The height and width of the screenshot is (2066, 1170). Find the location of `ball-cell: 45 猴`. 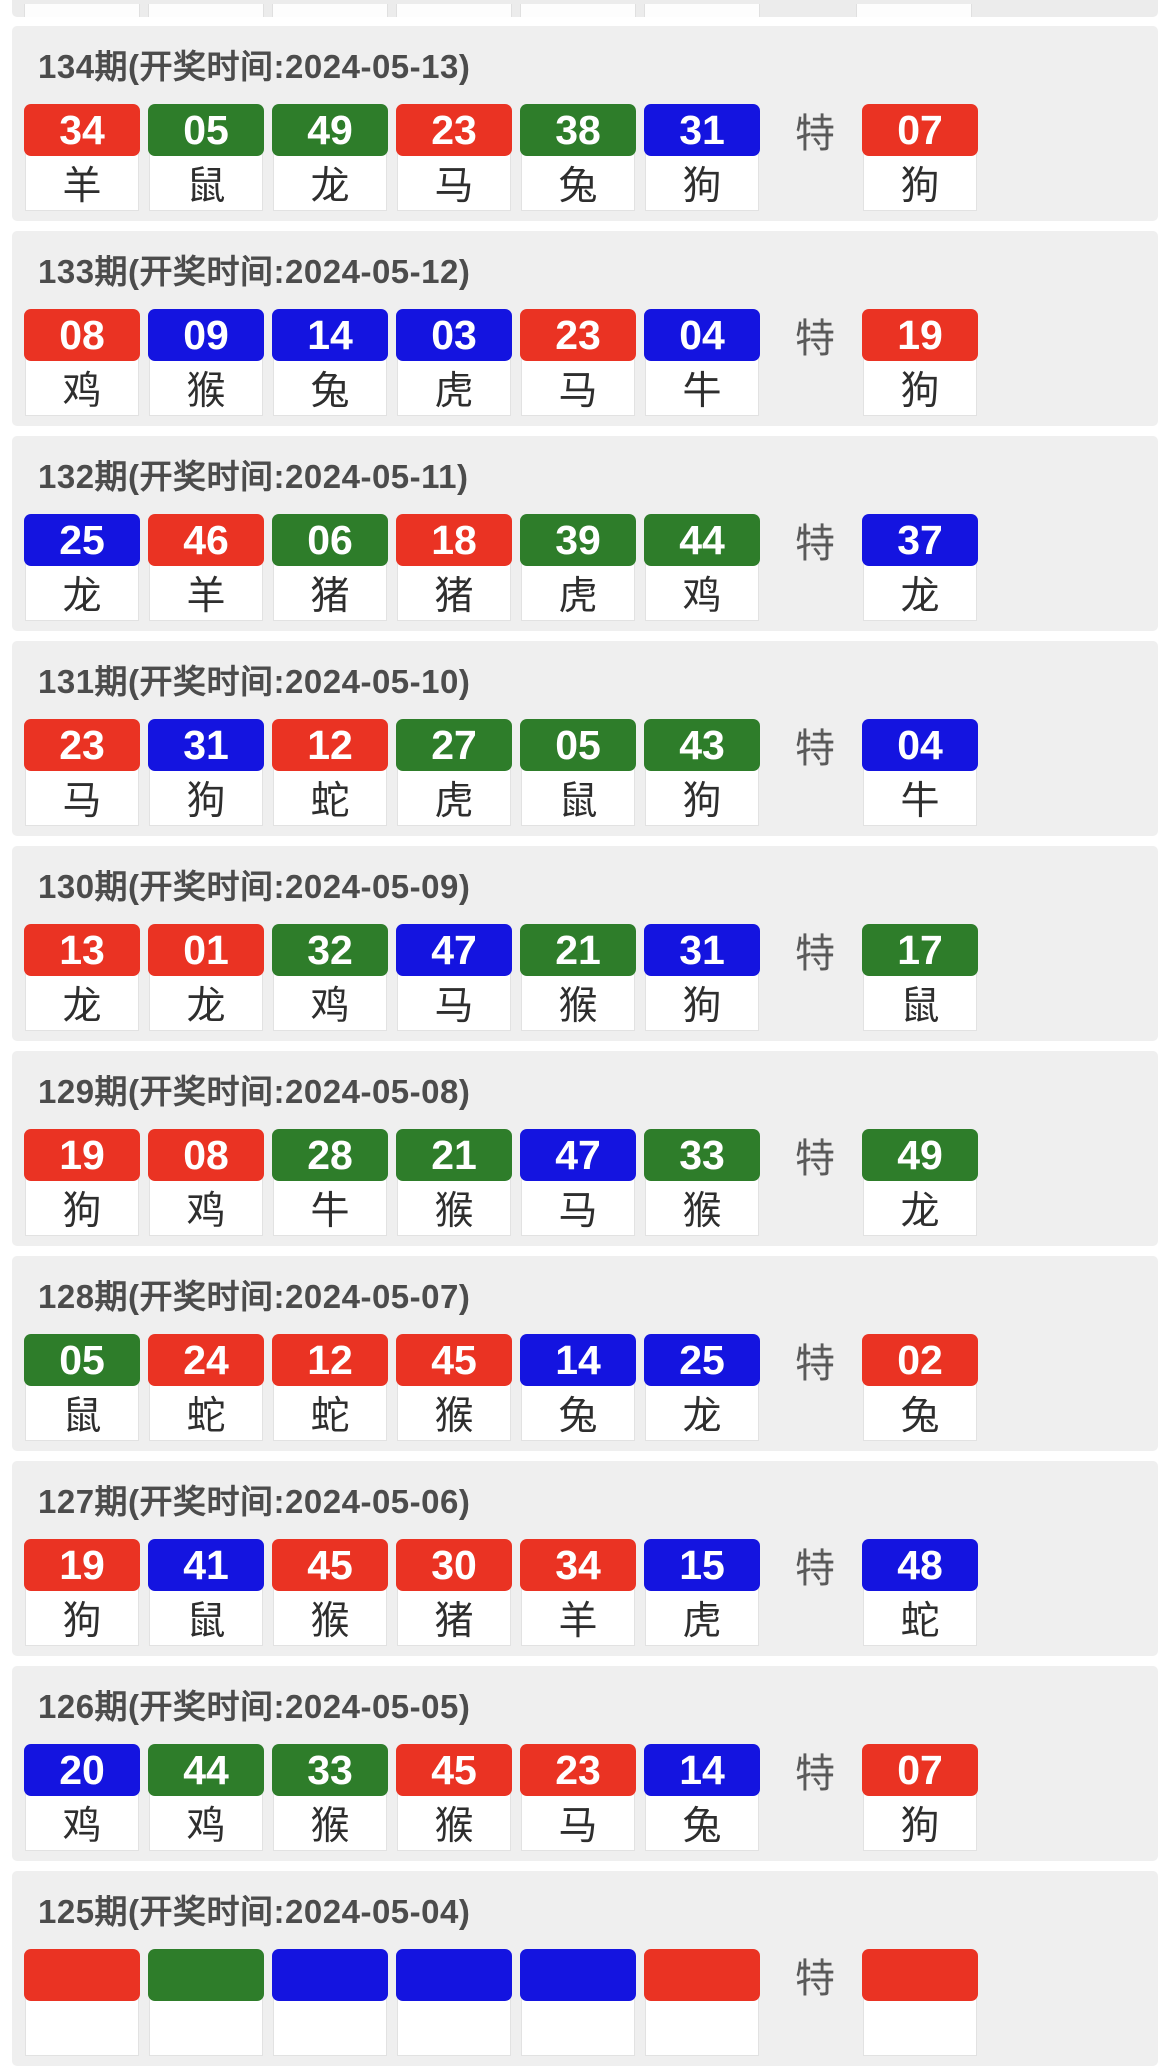

ball-cell: 45 猴 is located at coordinates (454, 1797).